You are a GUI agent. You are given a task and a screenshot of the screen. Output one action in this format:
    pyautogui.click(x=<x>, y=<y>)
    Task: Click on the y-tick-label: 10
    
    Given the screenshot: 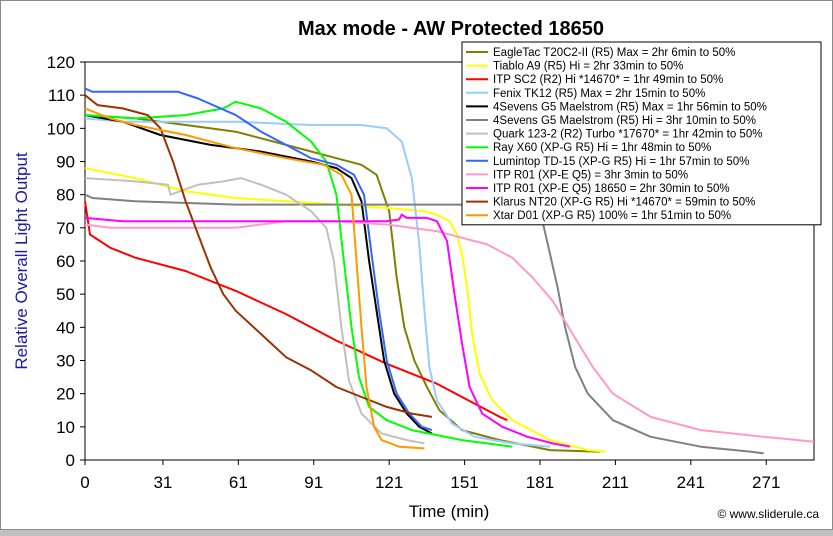 What is the action you would take?
    pyautogui.click(x=65, y=427)
    